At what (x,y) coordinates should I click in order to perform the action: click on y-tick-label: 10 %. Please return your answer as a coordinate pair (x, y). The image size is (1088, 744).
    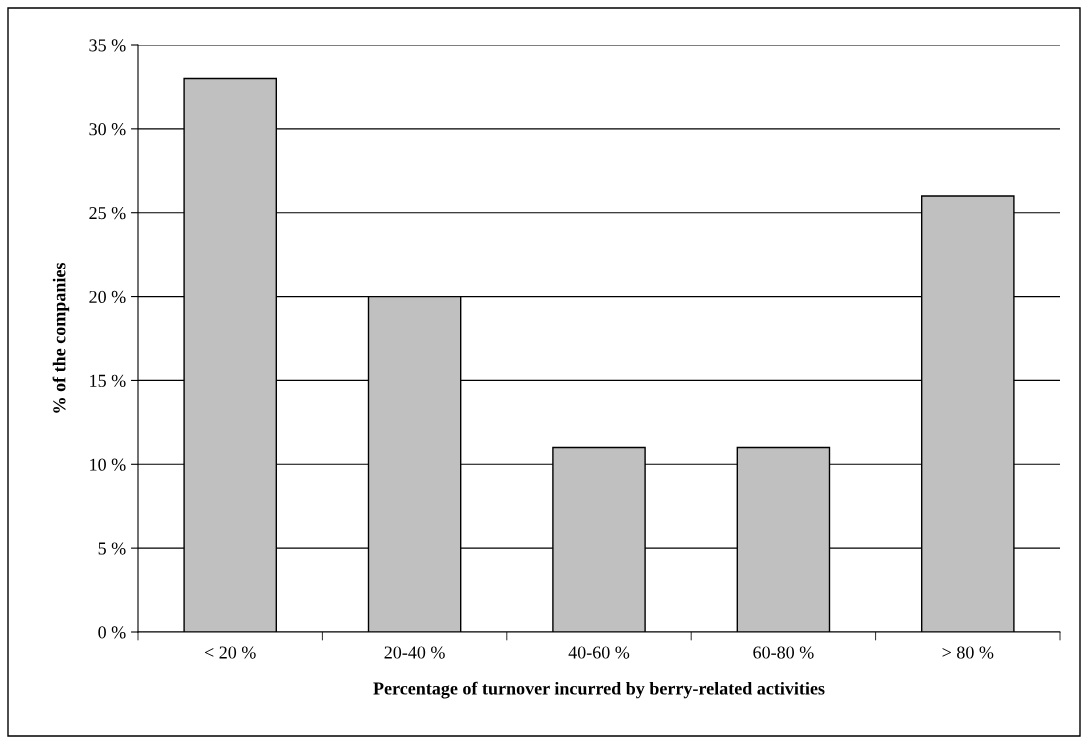
    Looking at the image, I should click on (108, 464).